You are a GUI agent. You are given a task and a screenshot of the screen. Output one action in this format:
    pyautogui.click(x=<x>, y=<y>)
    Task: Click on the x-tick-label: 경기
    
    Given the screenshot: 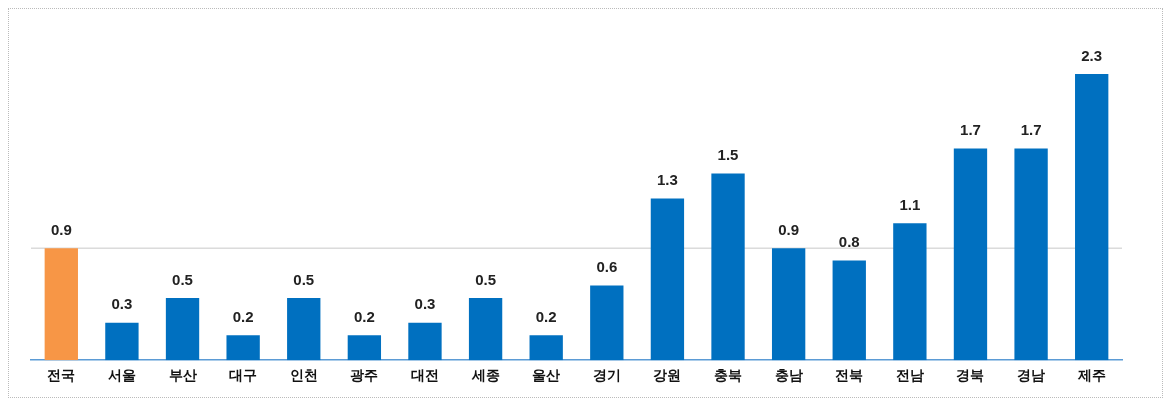 What is the action you would take?
    pyautogui.click(x=606, y=375)
    